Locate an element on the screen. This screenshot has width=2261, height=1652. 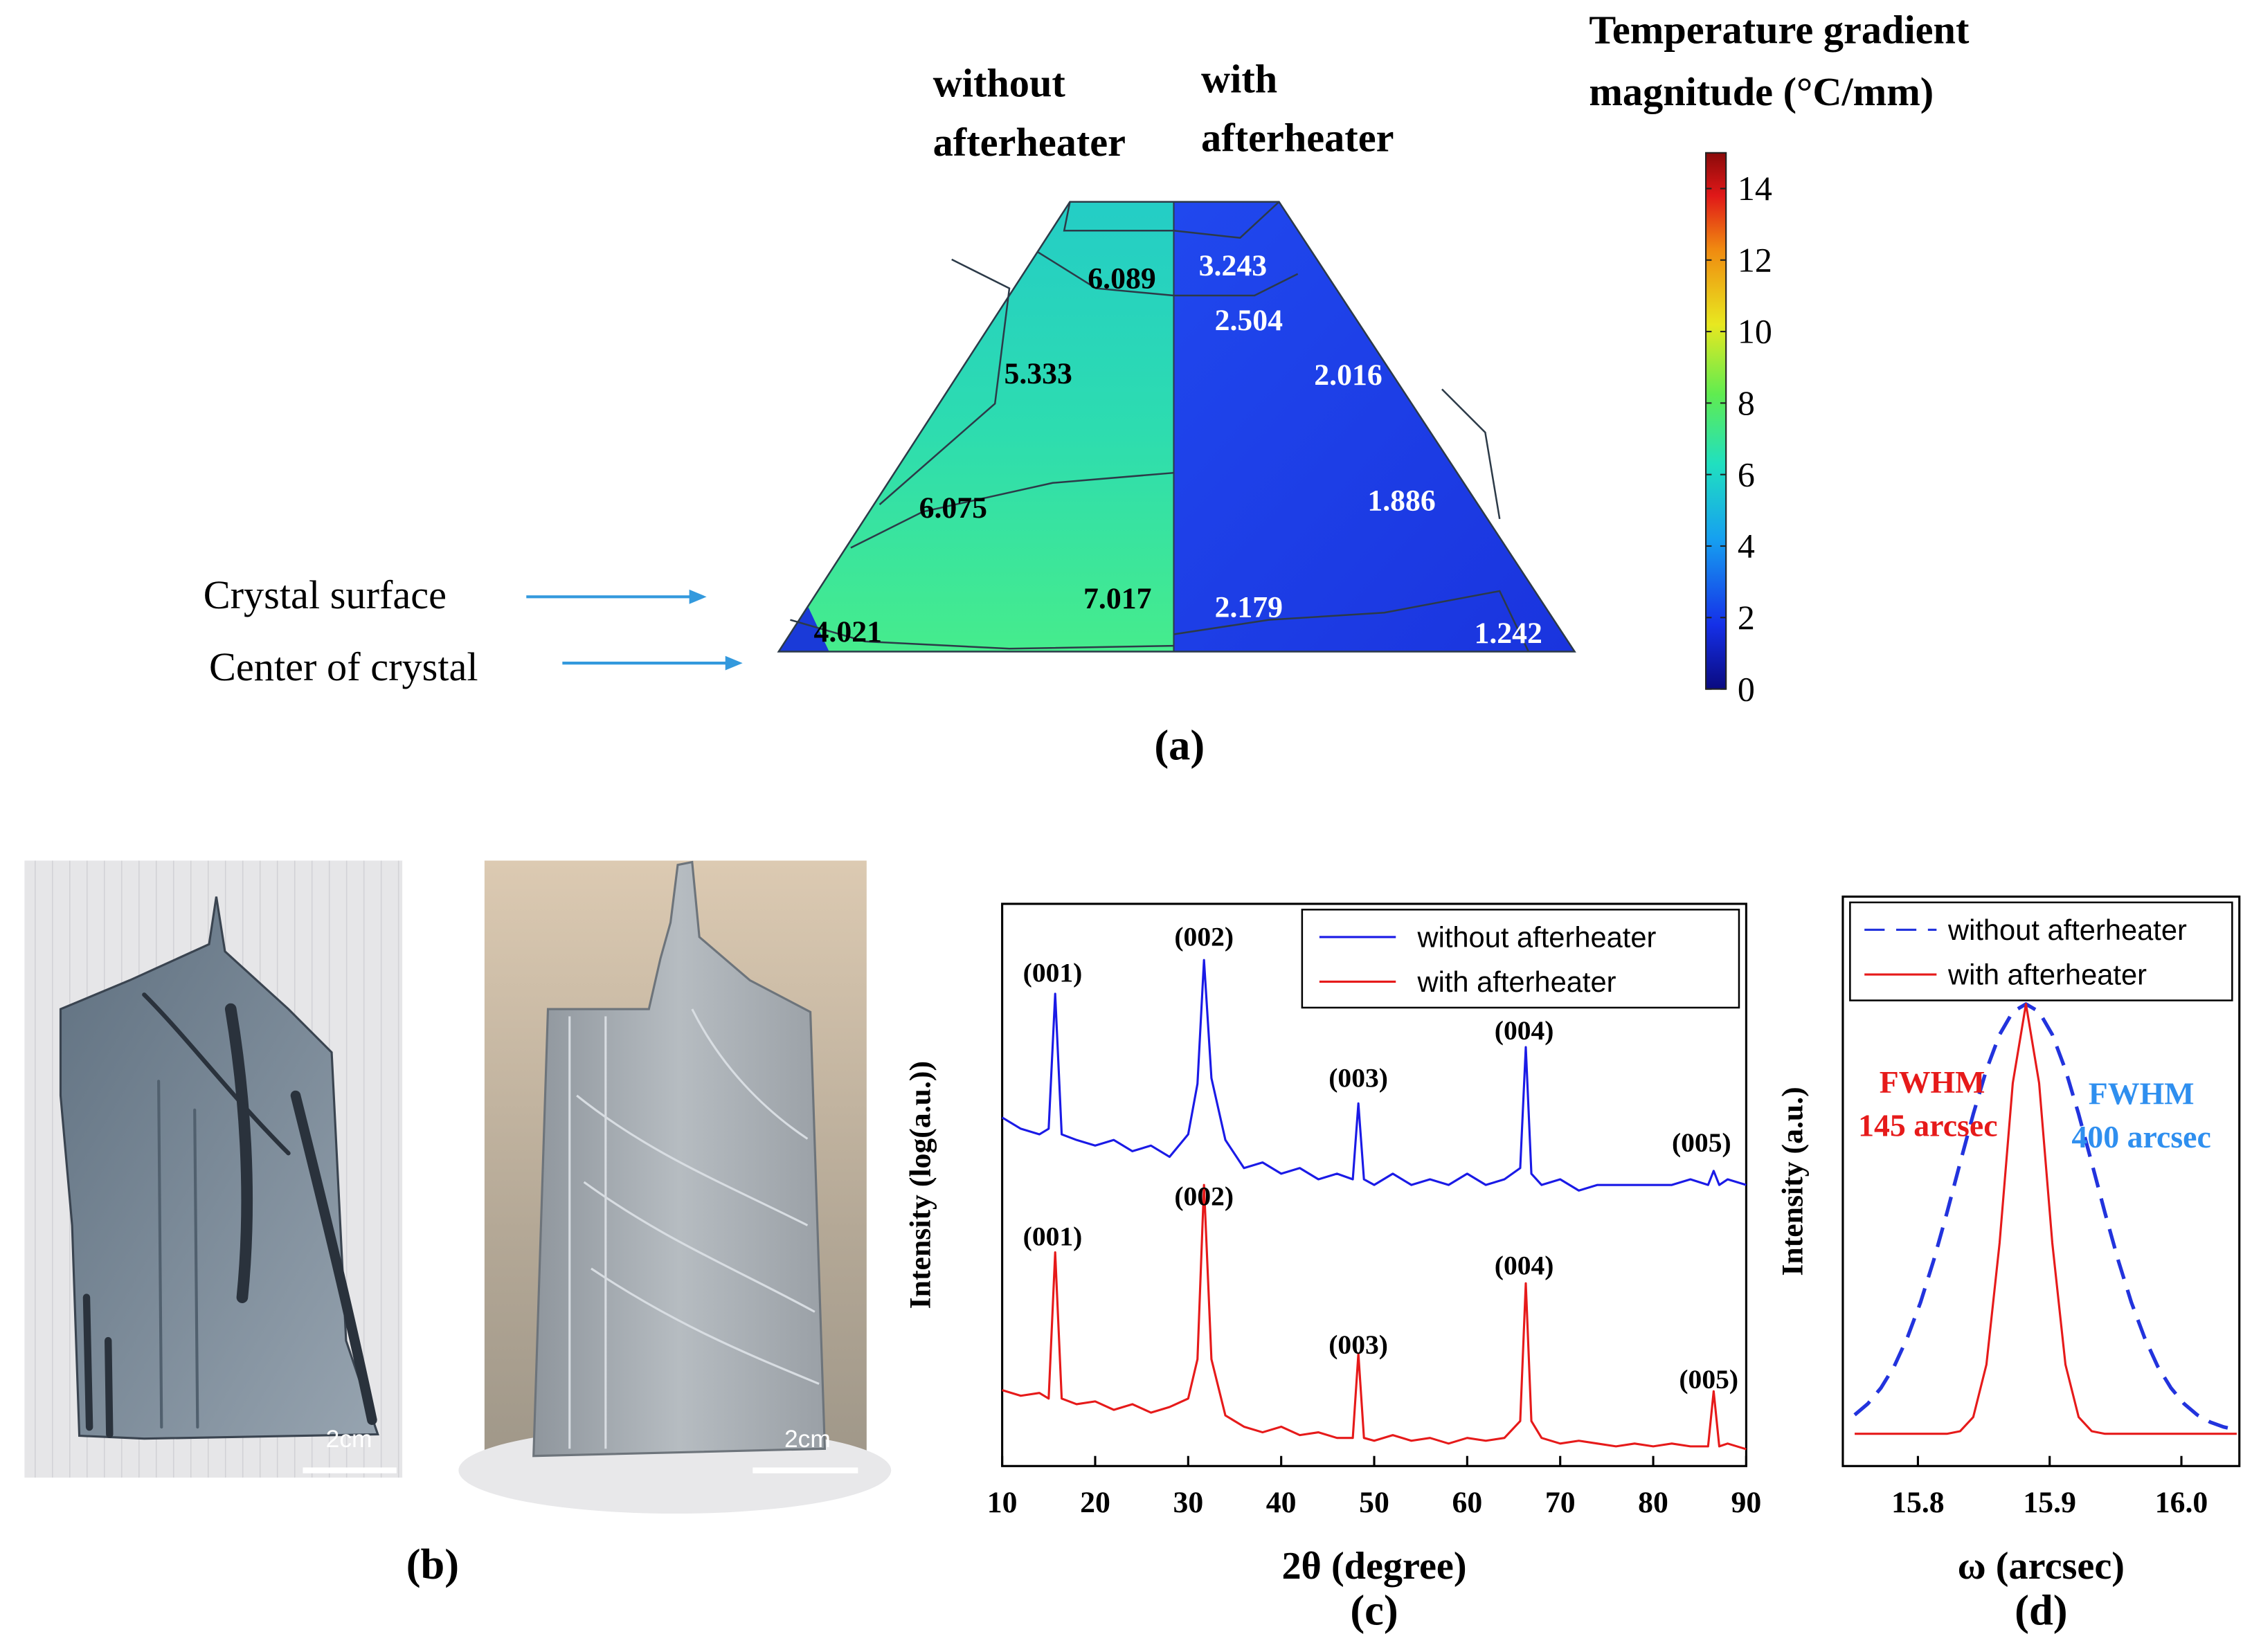
plot-frame is located at coordinates (2041, 1181).